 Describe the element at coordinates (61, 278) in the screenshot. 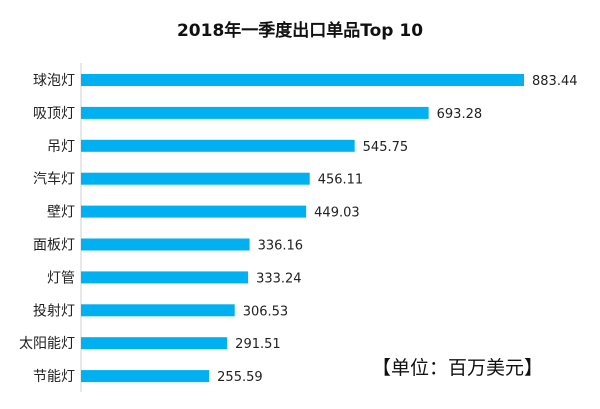

I see `category-label: 灯管` at that location.